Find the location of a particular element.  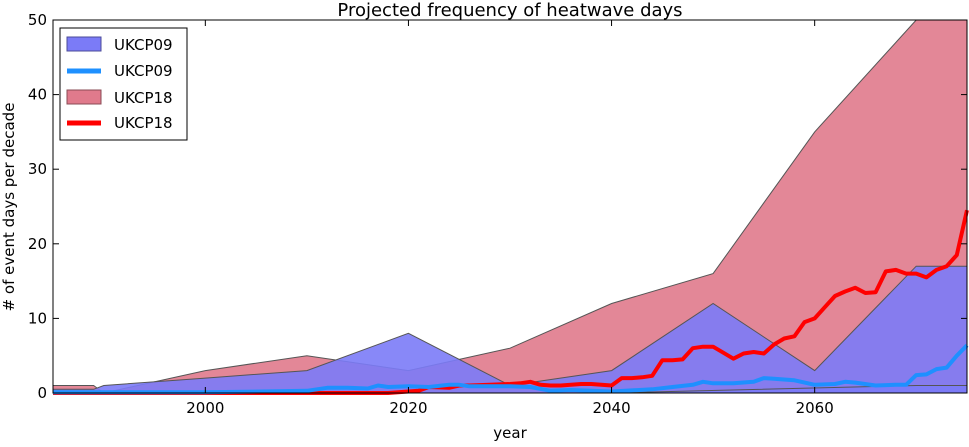

legend-label-ukcp09-range: UKCP09 is located at coordinates (143, 45).